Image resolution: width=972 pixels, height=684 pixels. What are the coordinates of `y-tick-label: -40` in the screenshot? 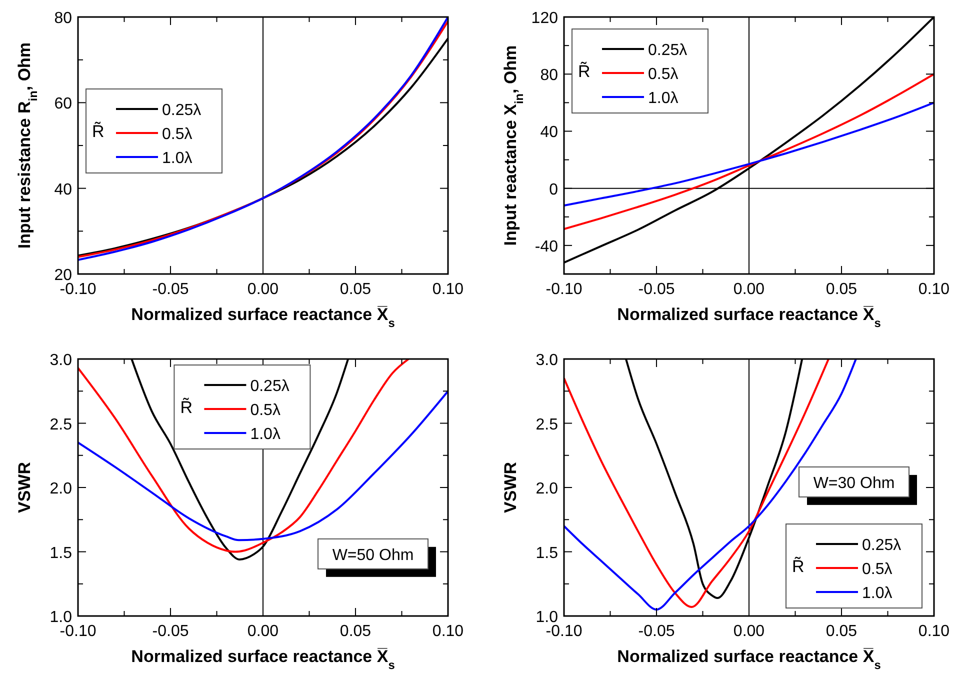 It's located at (546, 247).